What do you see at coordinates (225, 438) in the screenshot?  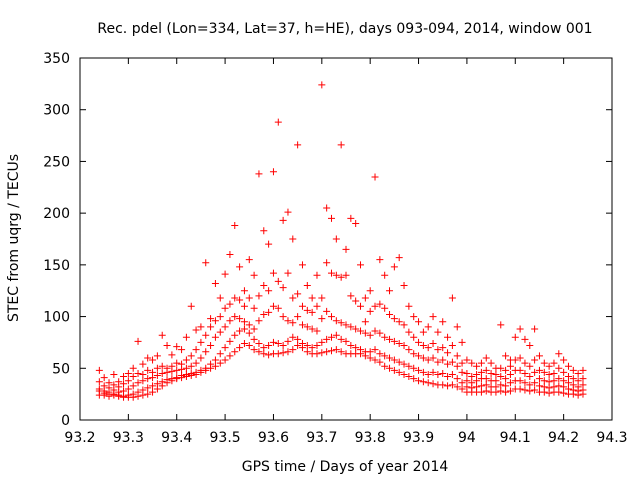 I see `x-tick-label: 93.5` at bounding box center [225, 438].